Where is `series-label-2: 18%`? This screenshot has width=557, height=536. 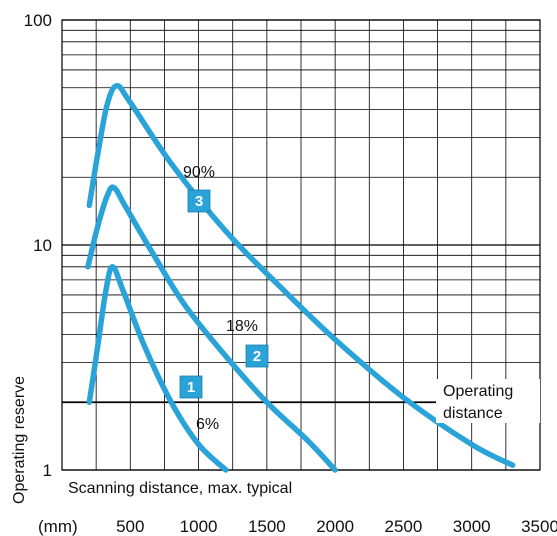
series-label-2: 18% is located at coordinates (242, 326).